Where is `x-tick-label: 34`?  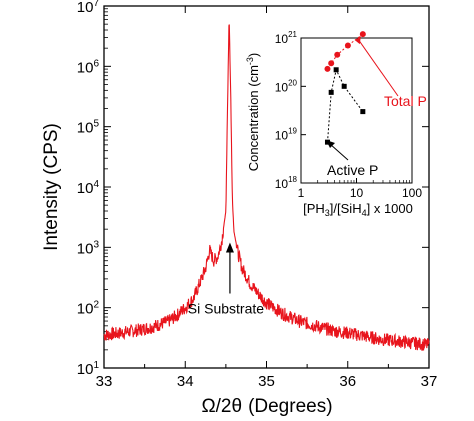
x-tick-label: 34 is located at coordinates (185, 381).